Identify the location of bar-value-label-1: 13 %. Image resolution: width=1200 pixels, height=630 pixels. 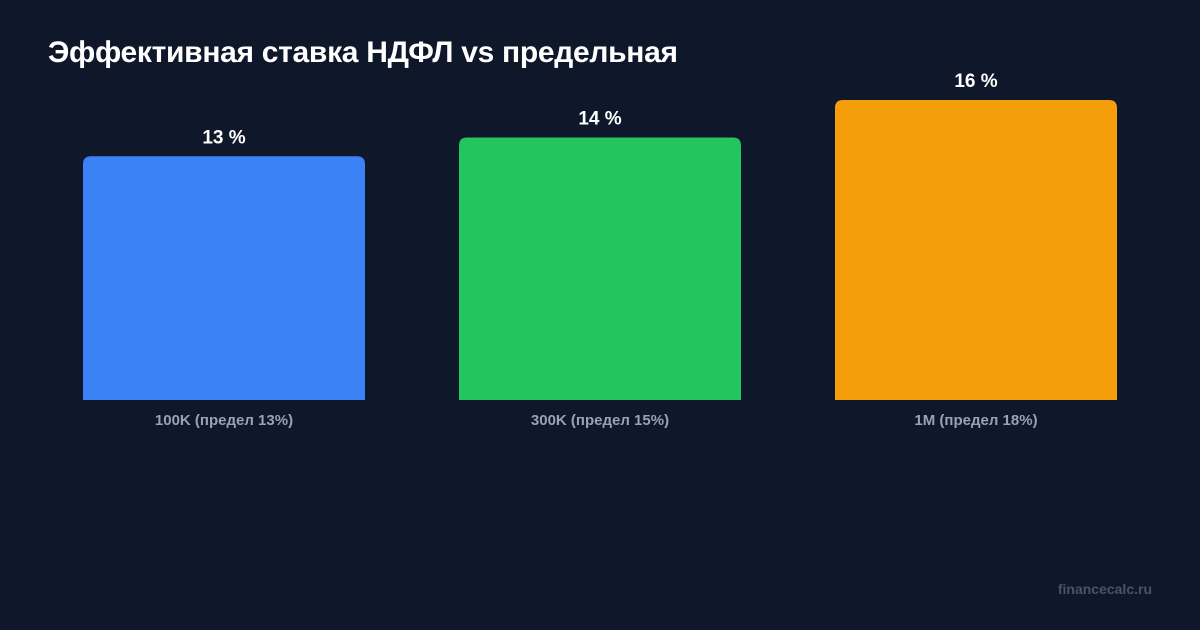
(223, 137).